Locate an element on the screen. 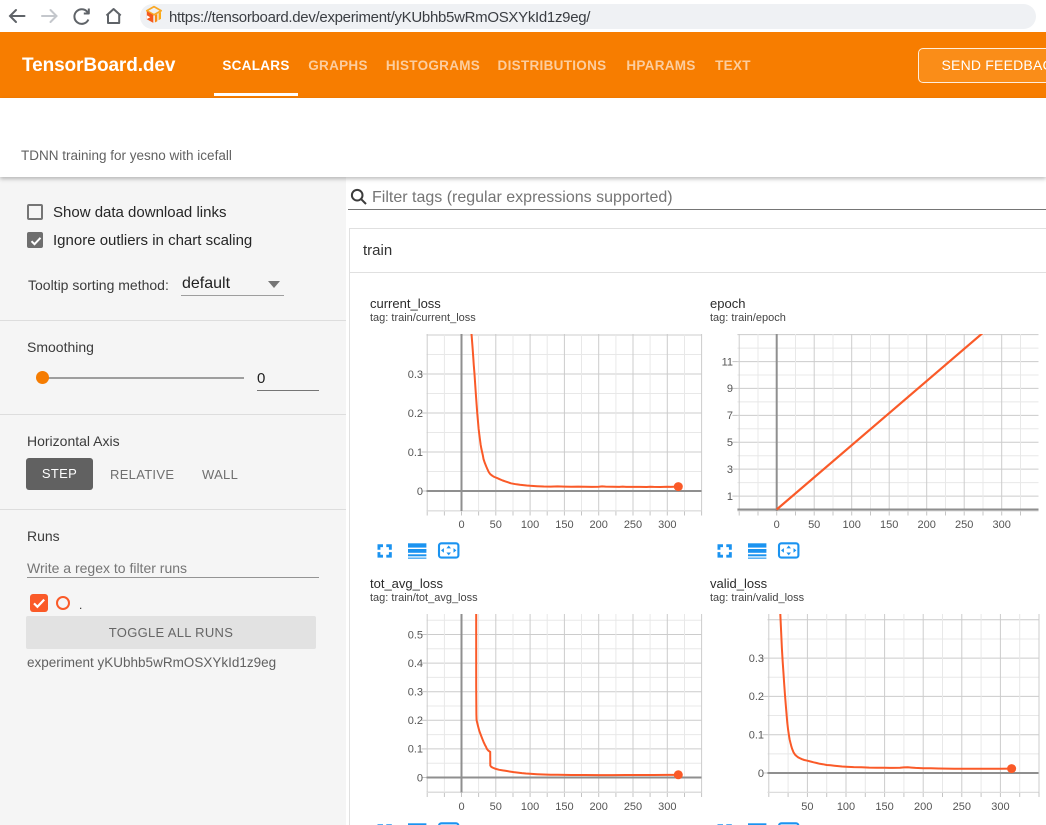 The width and height of the screenshot is (1046, 825). svg-text: 9 is located at coordinates (730, 389).